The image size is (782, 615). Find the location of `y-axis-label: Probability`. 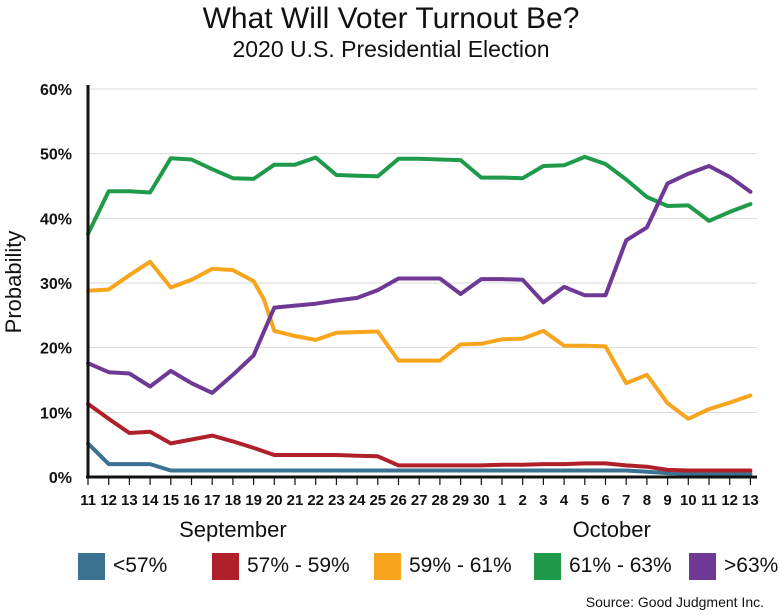

y-axis-label: Probability is located at coordinates (13, 282).